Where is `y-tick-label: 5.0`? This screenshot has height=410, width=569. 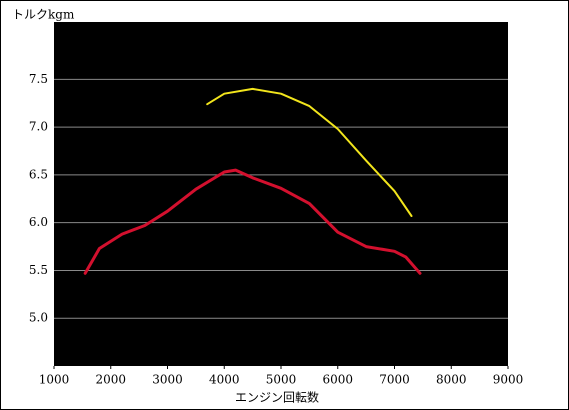
y-tick-label: 5.0 is located at coordinates (38, 318).